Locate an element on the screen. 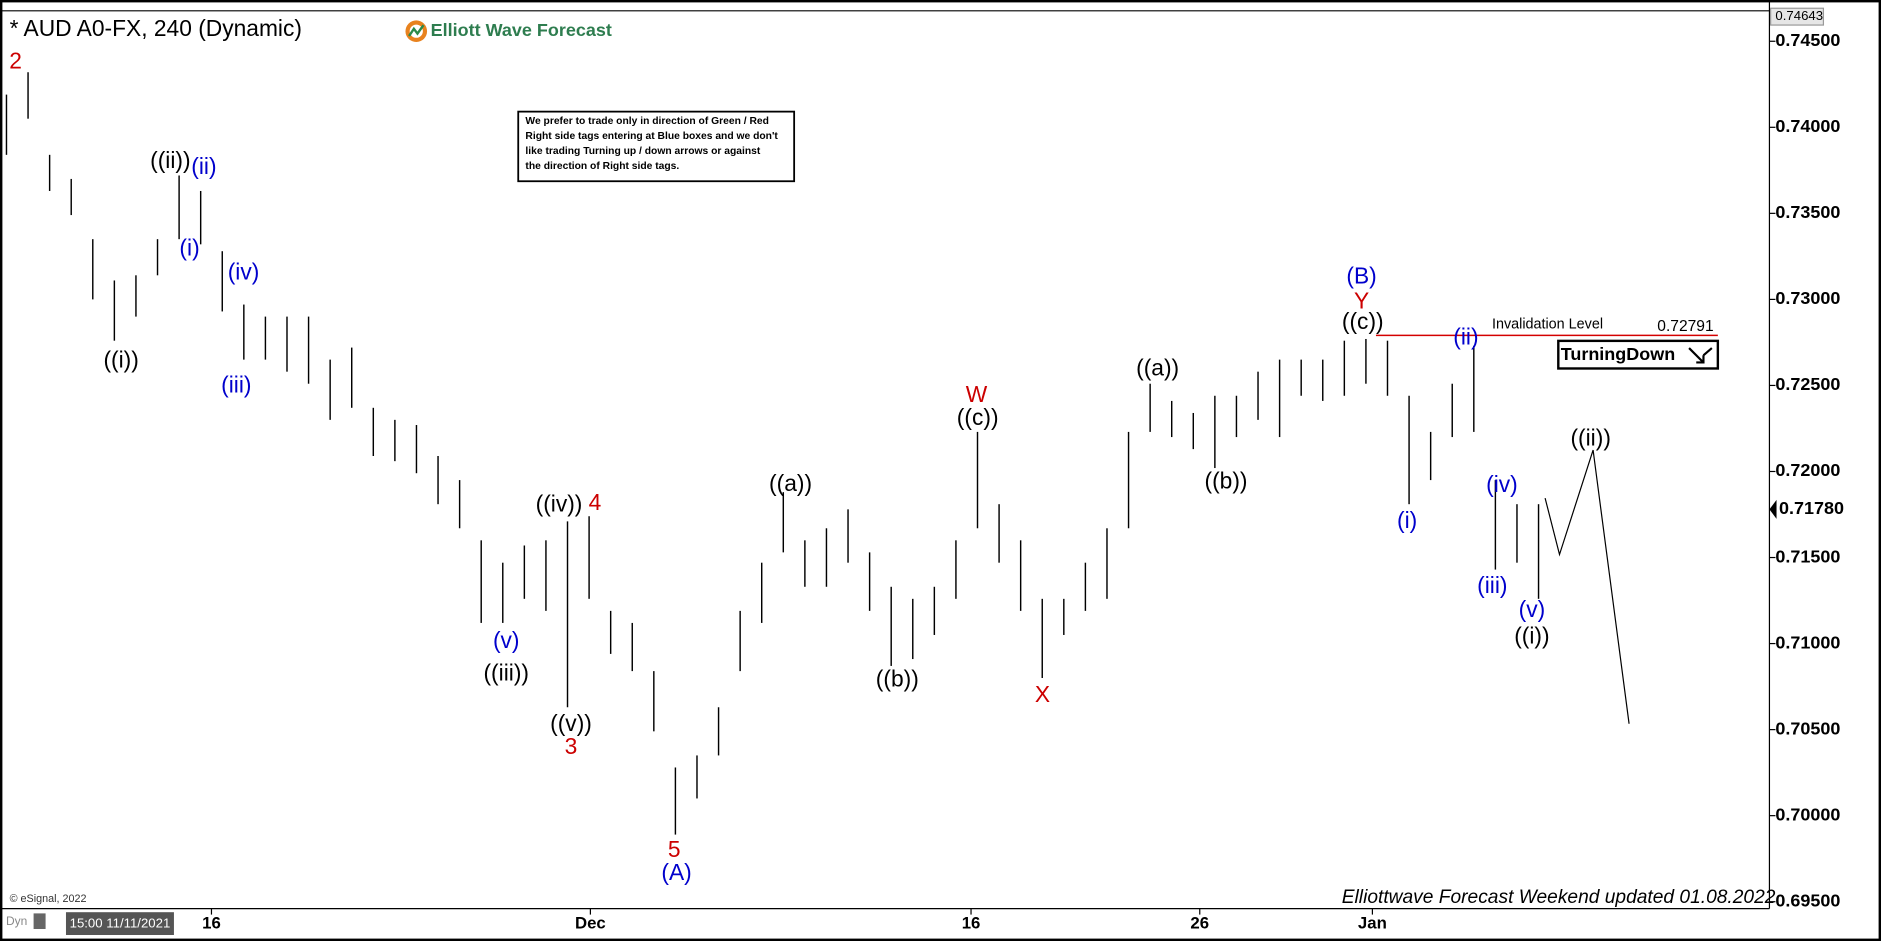 The width and height of the screenshot is (1881, 941). current-price-label: 0.71780 is located at coordinates (1811, 508).